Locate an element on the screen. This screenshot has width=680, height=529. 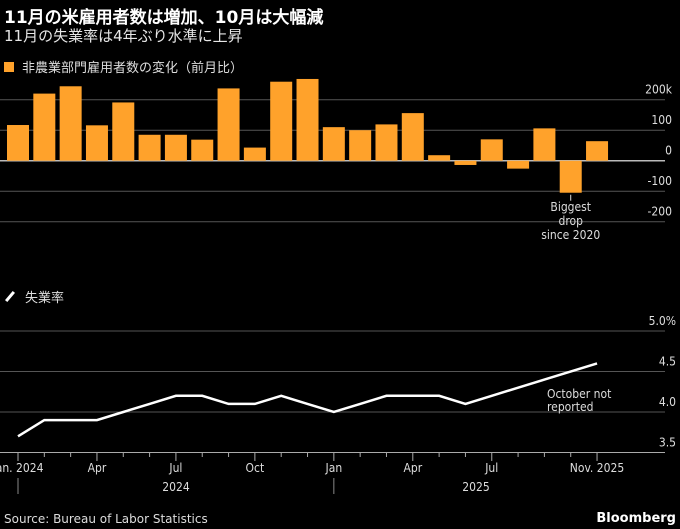
legend-label-unemployment: 失業率 is located at coordinates (45, 298).